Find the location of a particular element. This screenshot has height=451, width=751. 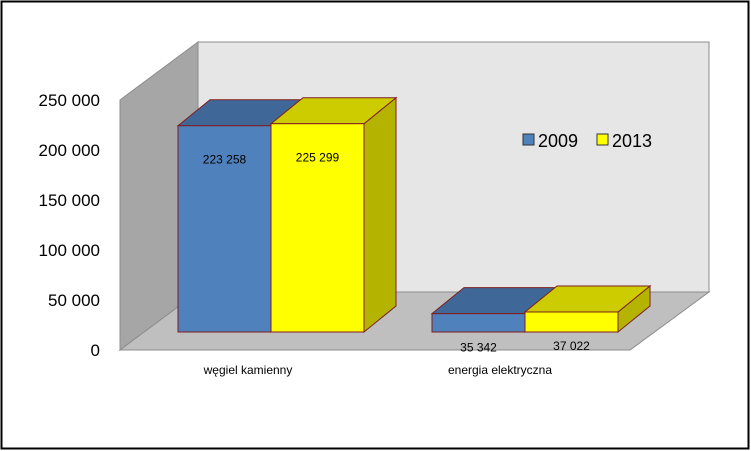

x-tick-label: energia elektryczna is located at coordinates (500, 370).